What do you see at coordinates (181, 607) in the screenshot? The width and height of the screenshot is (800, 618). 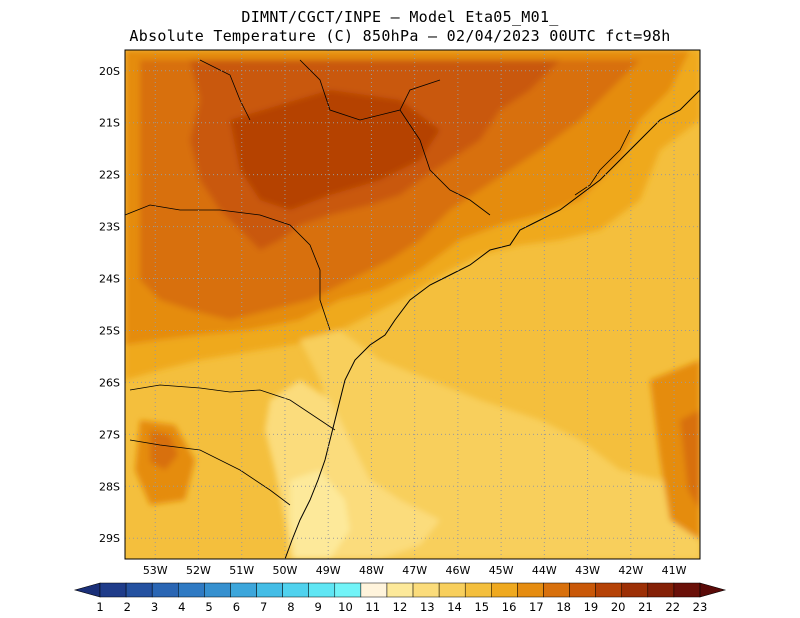 I see `colorbar-label: 4` at bounding box center [181, 607].